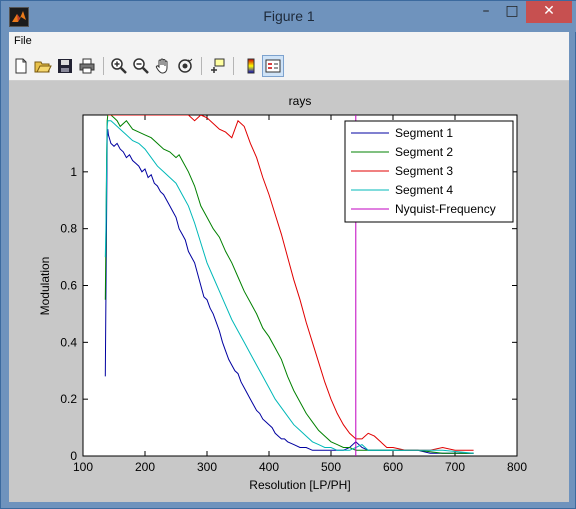 Image resolution: width=576 pixels, height=509 pixels. Describe the element at coordinates (163, 66) in the screenshot. I see `pan-hand-icon` at that location.